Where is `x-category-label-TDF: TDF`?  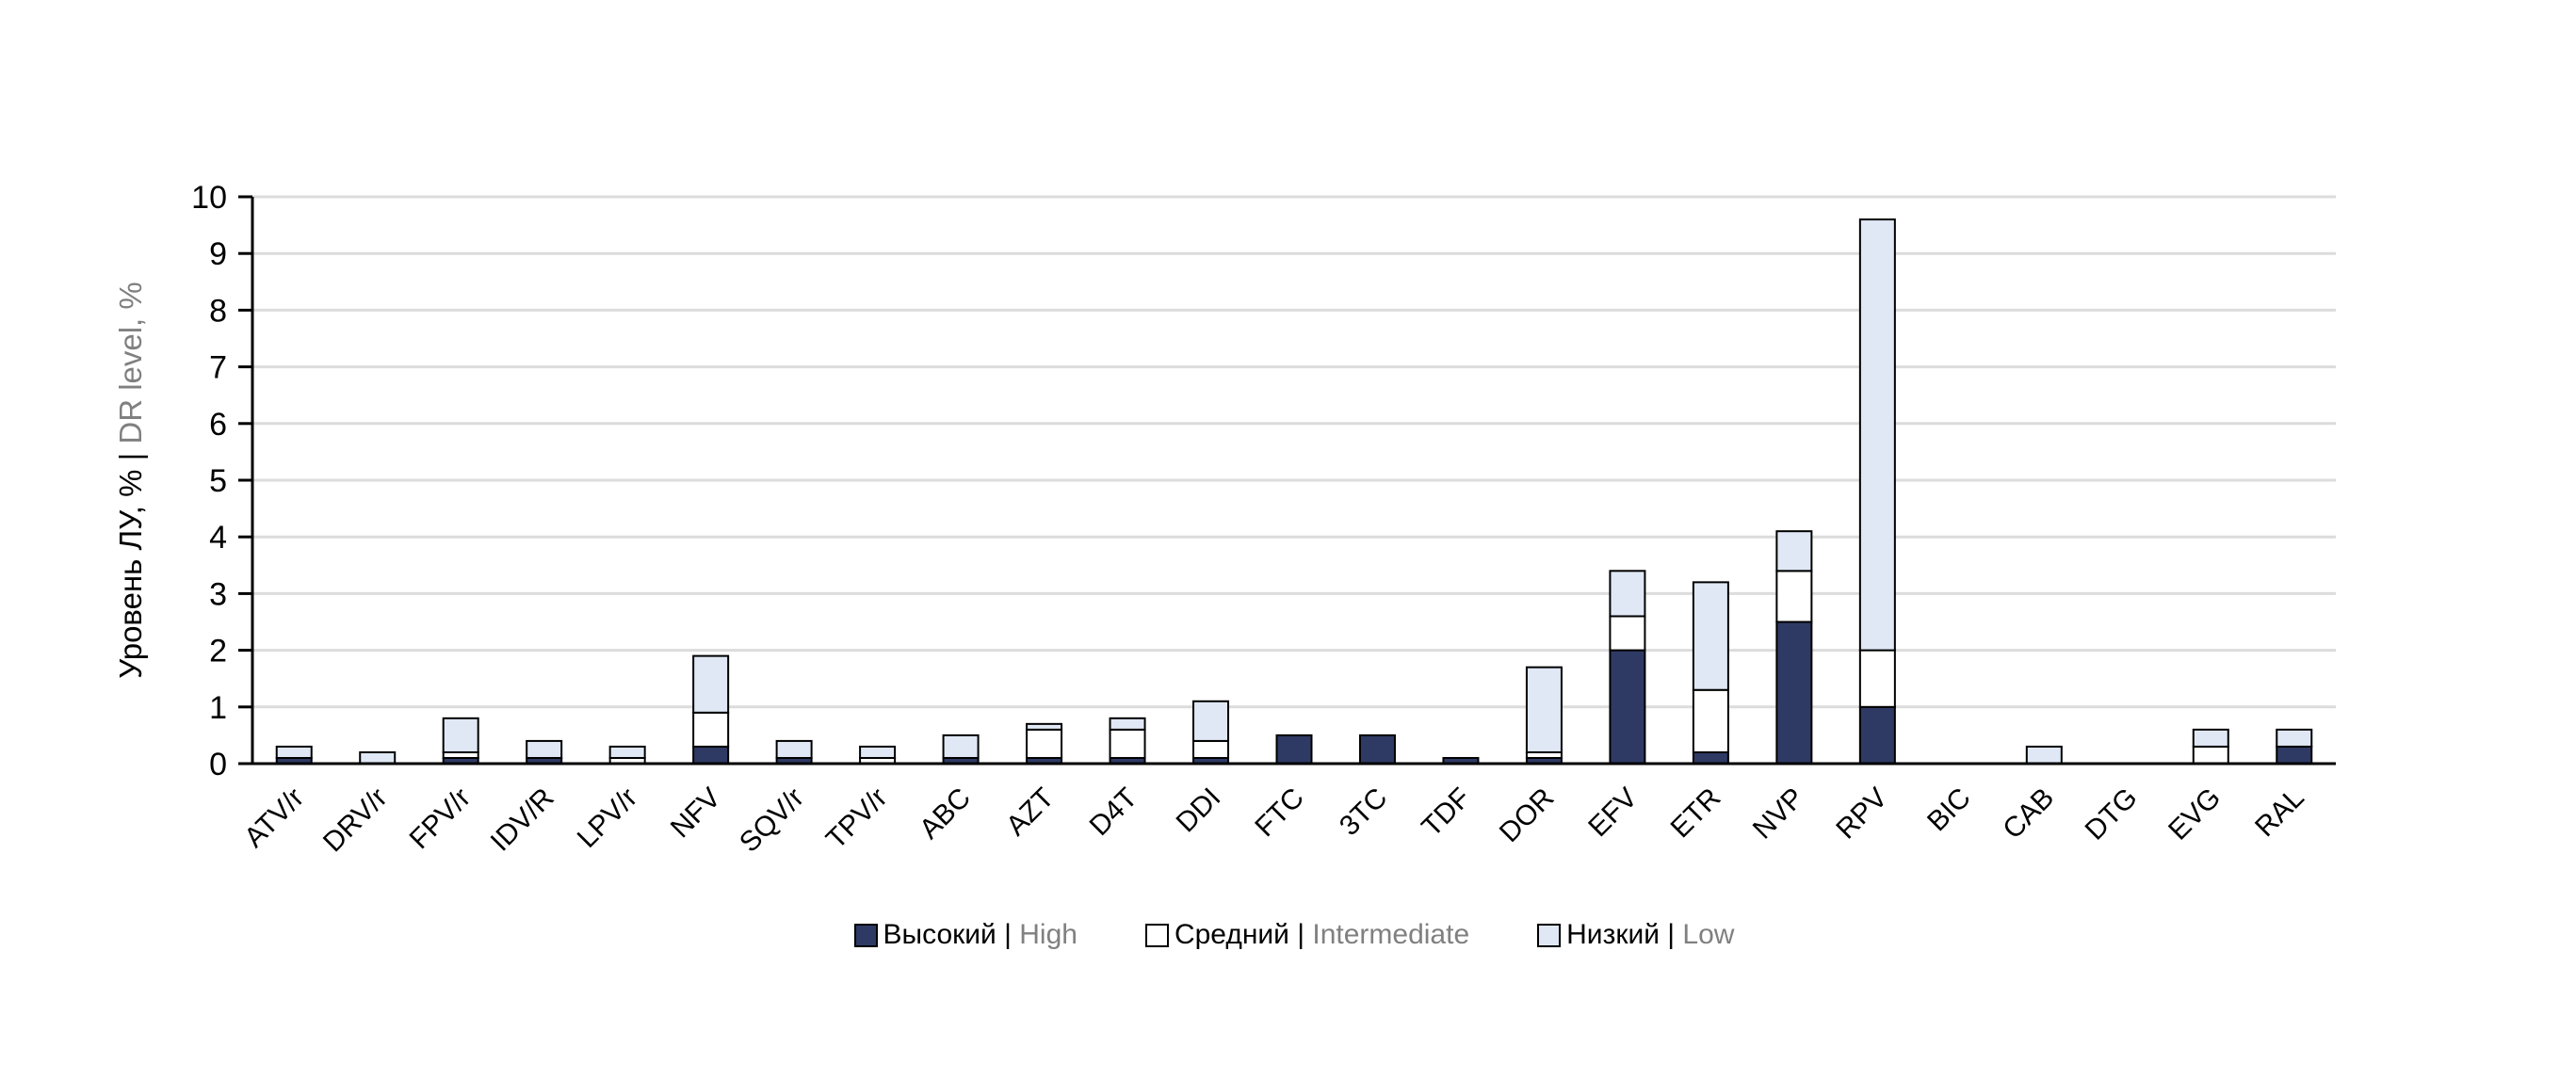 x-category-label-TDF: TDF is located at coordinates (1446, 813).